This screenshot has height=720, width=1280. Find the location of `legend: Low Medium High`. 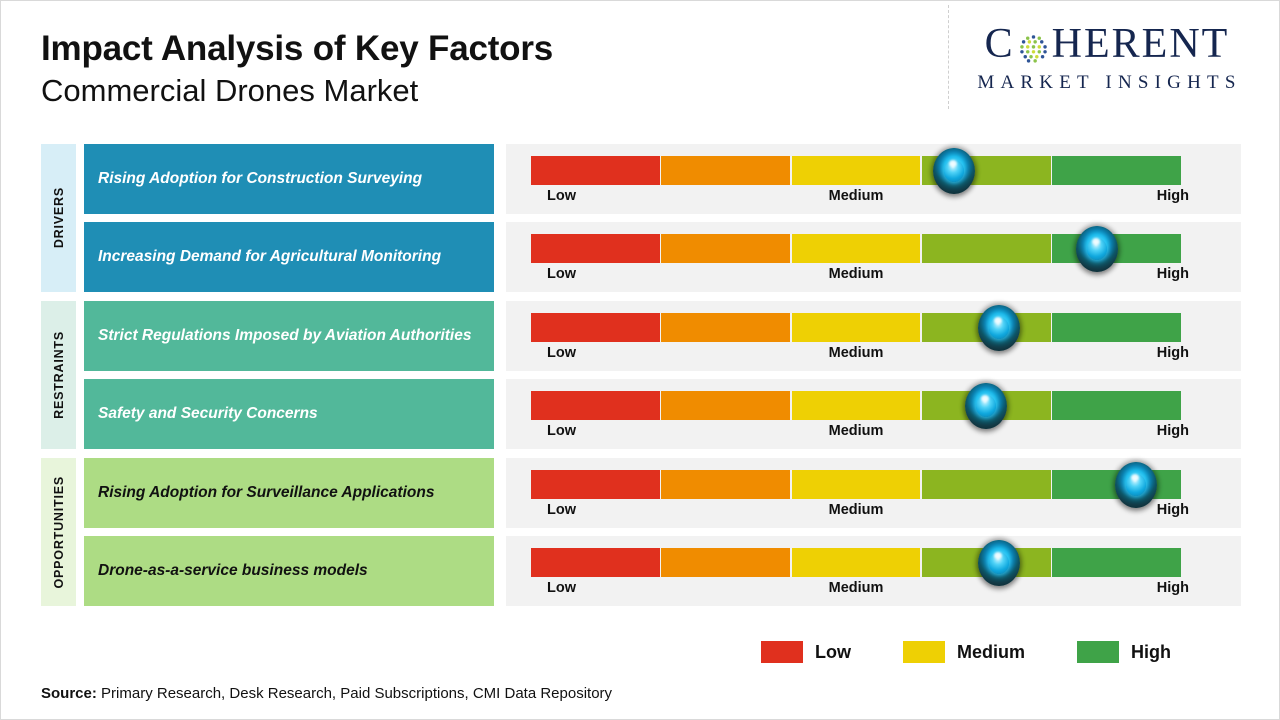

legend: Low Medium High is located at coordinates (966, 652).